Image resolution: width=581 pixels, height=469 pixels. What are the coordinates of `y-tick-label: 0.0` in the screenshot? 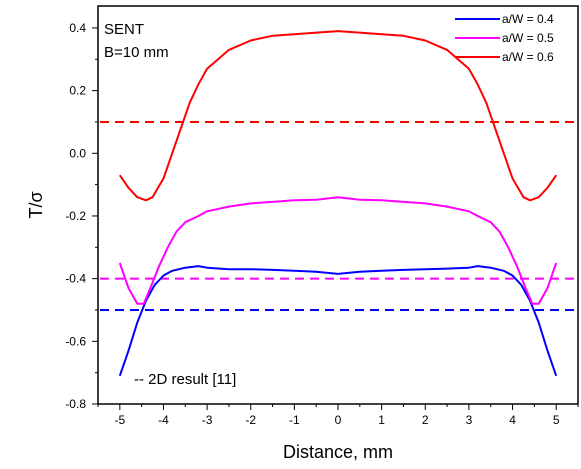 It's located at (77, 153).